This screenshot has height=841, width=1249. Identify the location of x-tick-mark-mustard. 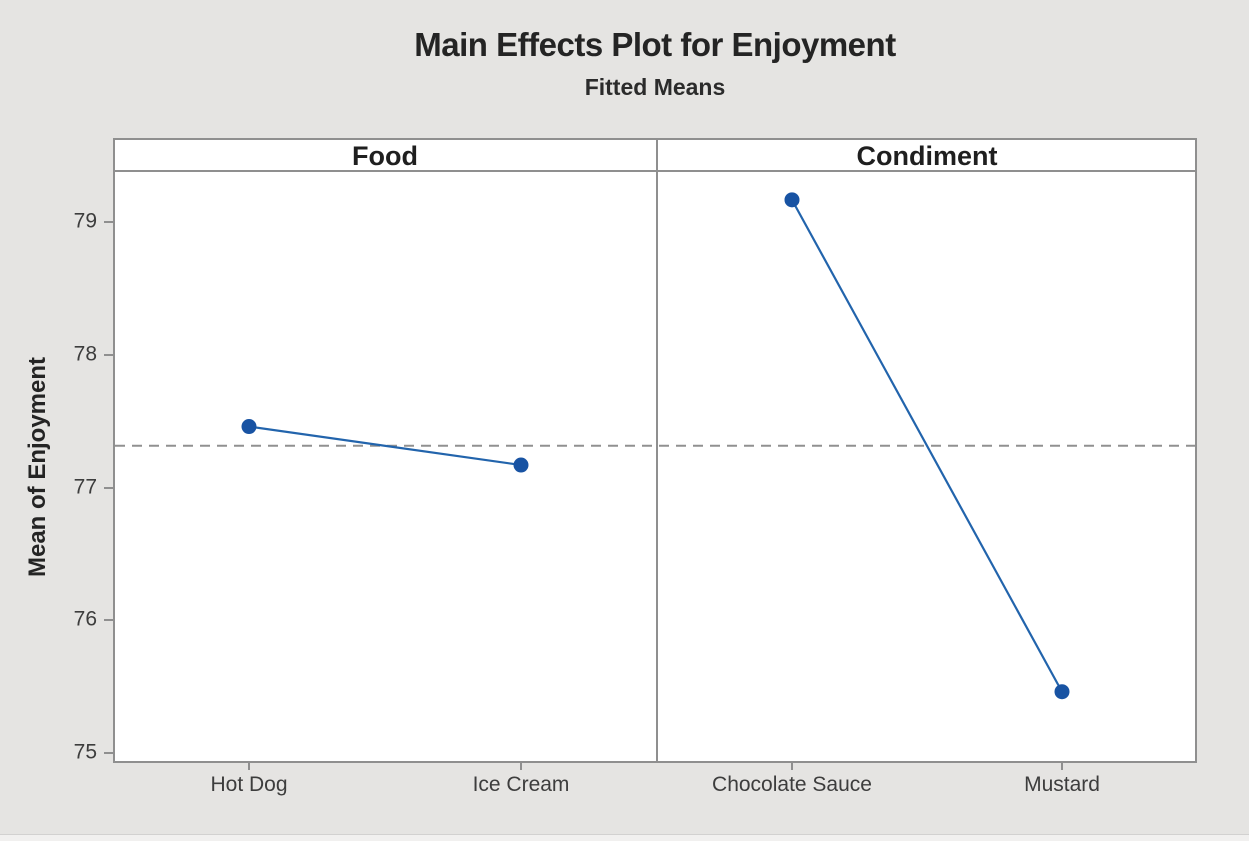
(1062, 766).